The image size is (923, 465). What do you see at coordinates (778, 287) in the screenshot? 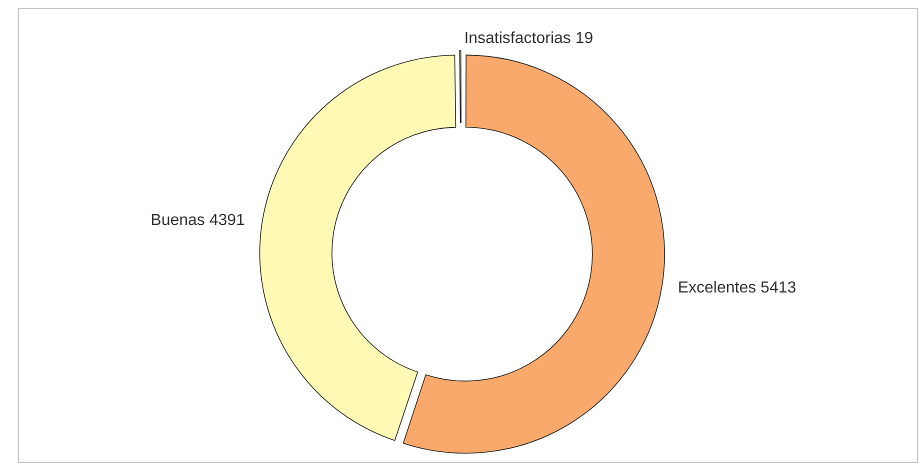
I see `data-label: 5413` at bounding box center [778, 287].